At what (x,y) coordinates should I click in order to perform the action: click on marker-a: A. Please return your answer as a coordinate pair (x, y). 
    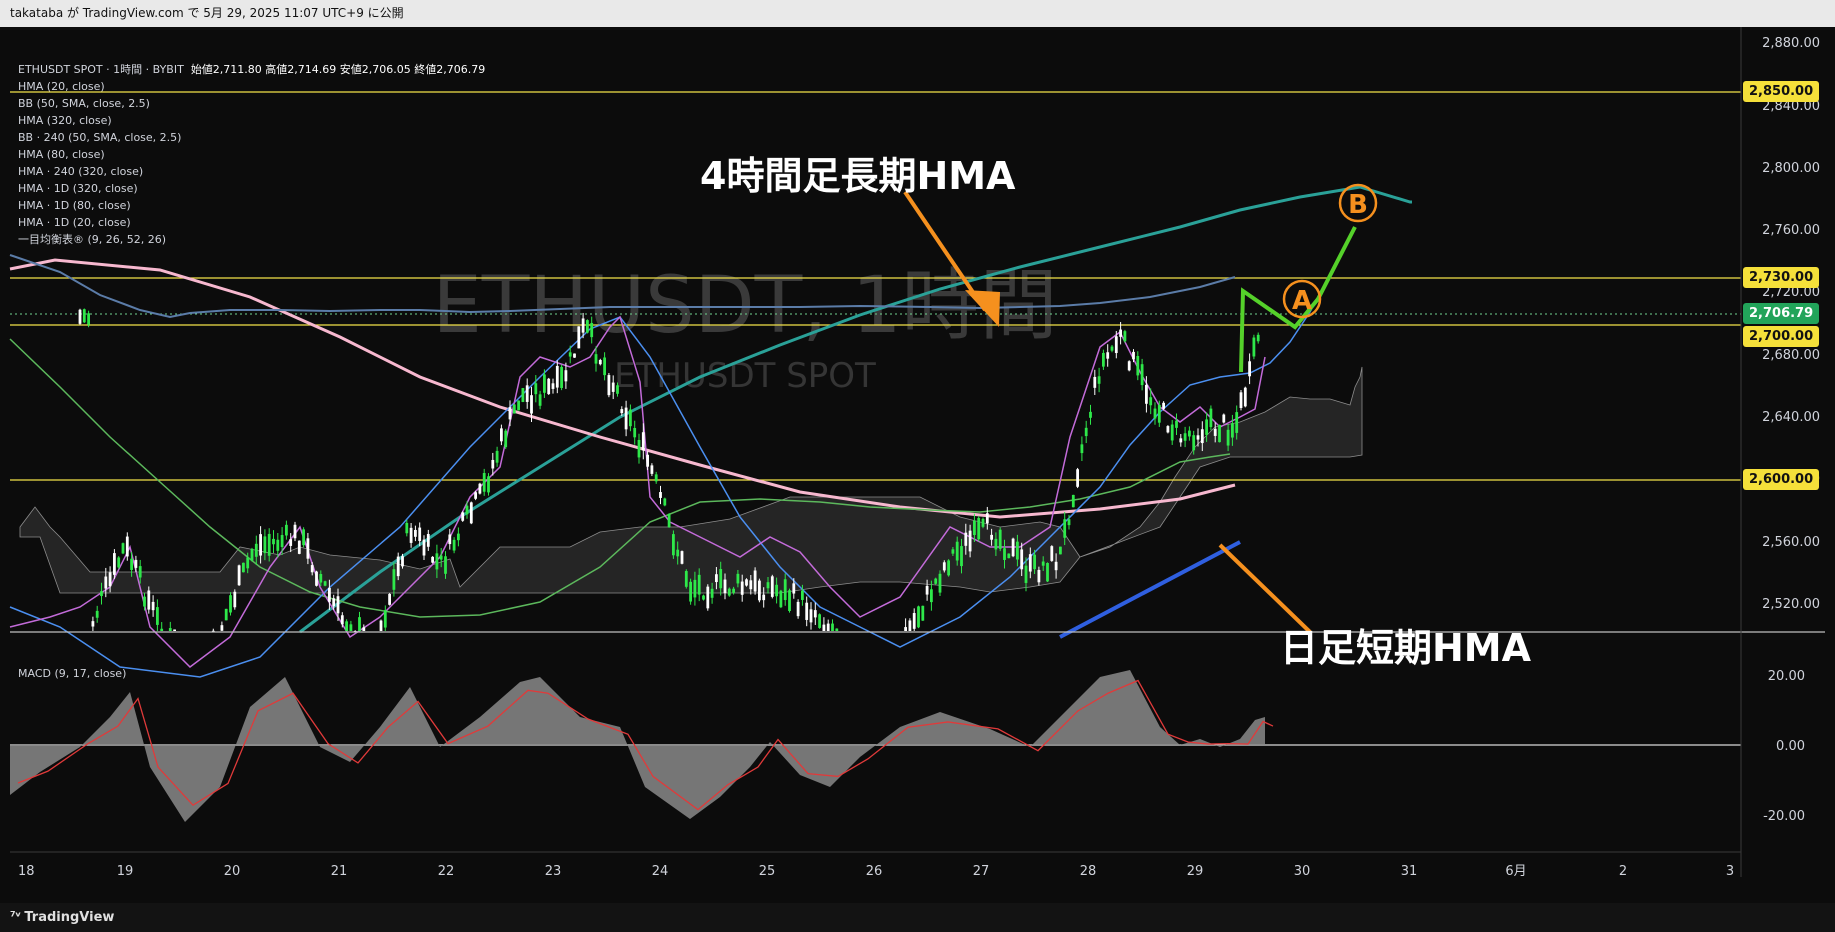
    Looking at the image, I should click on (1302, 299).